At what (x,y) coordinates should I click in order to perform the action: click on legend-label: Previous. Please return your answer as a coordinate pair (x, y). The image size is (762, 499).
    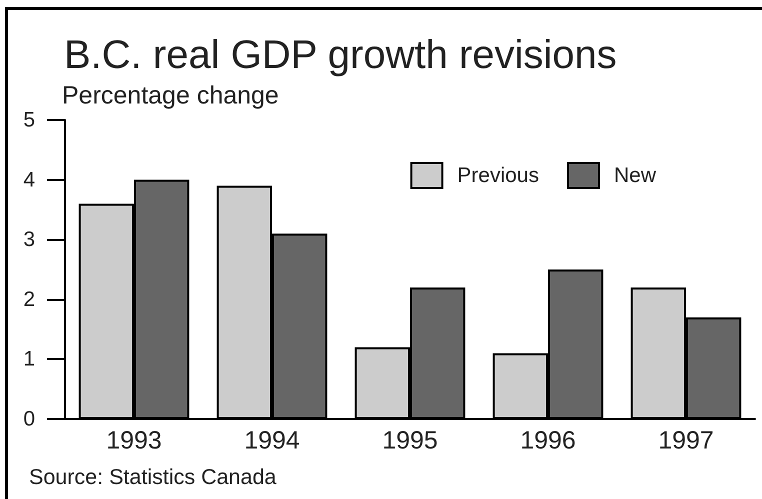
    Looking at the image, I should click on (498, 175).